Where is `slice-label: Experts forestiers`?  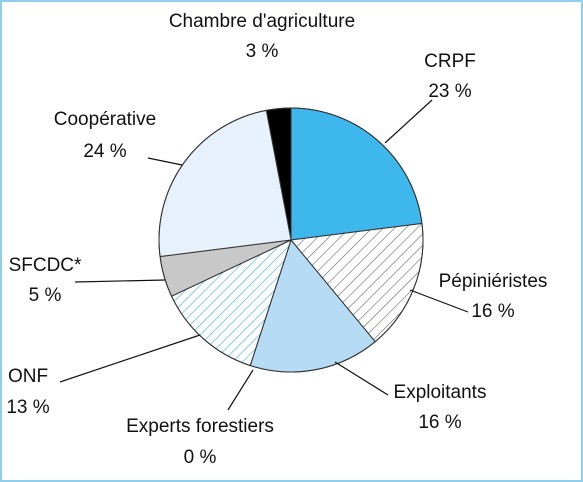
slice-label: Experts forestiers is located at coordinates (200, 426).